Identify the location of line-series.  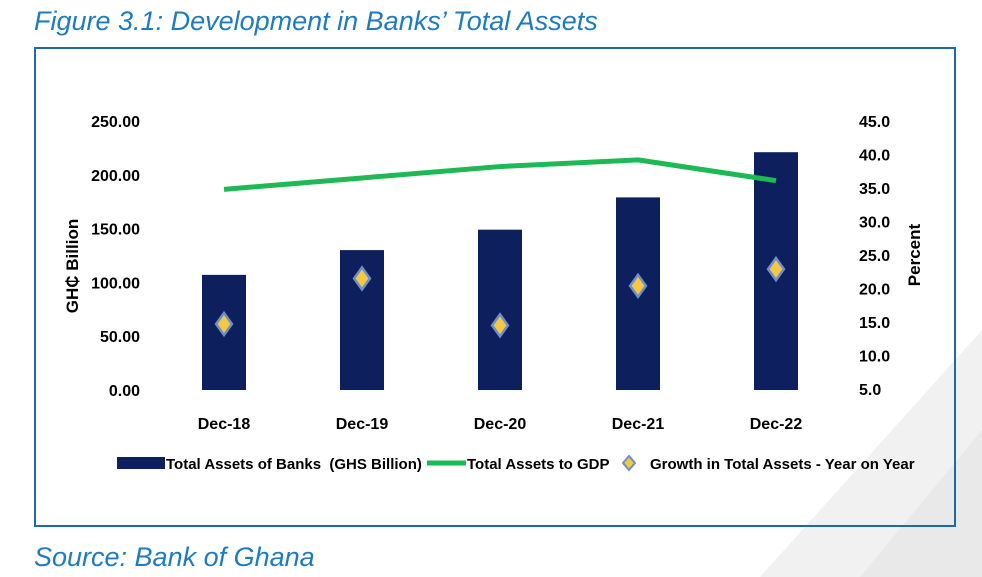
(500, 174).